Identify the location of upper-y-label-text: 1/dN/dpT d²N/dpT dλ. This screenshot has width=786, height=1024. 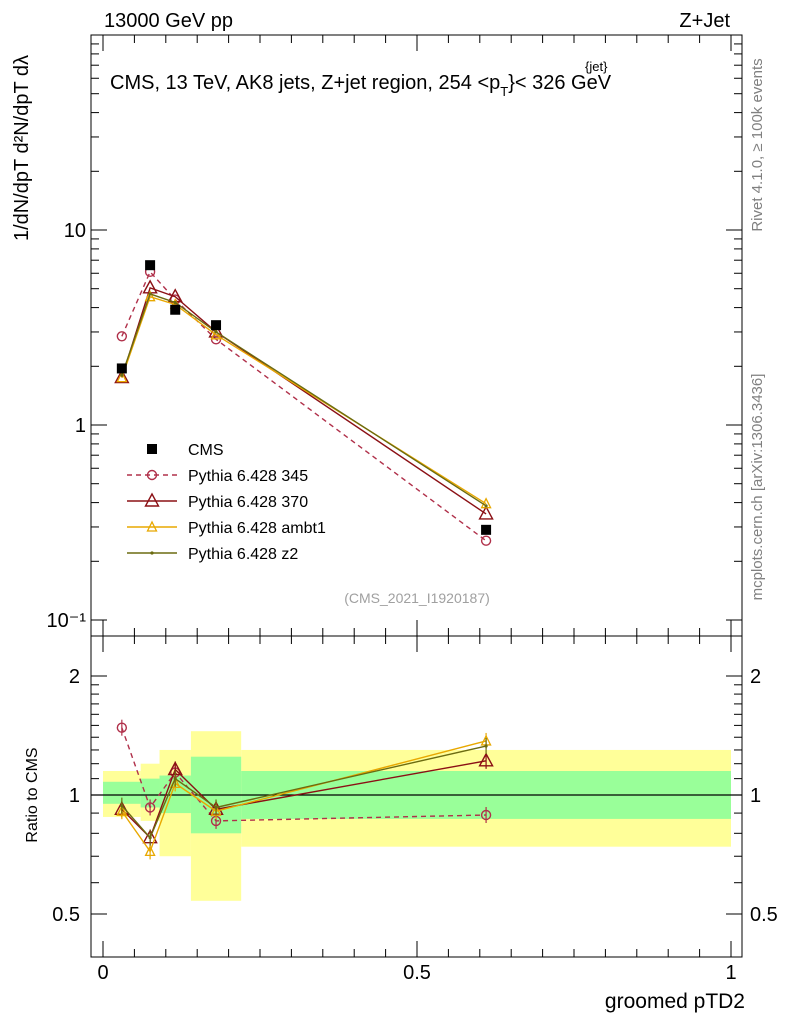
(22, 148).